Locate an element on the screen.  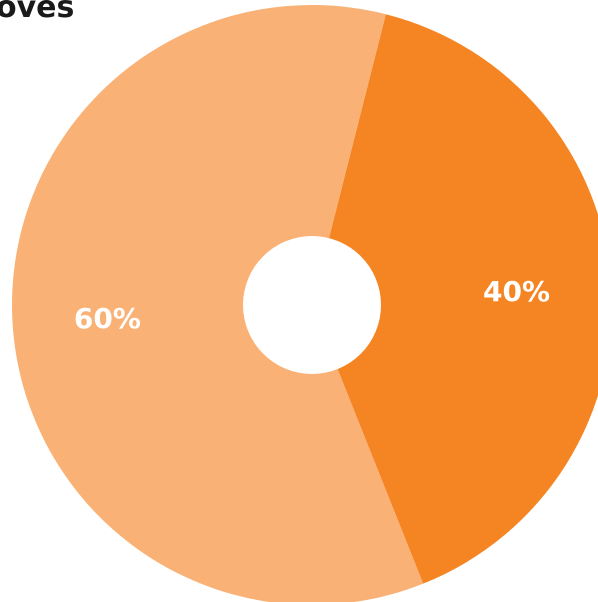
slice-label-40-percent: 40% is located at coordinates (516, 291).